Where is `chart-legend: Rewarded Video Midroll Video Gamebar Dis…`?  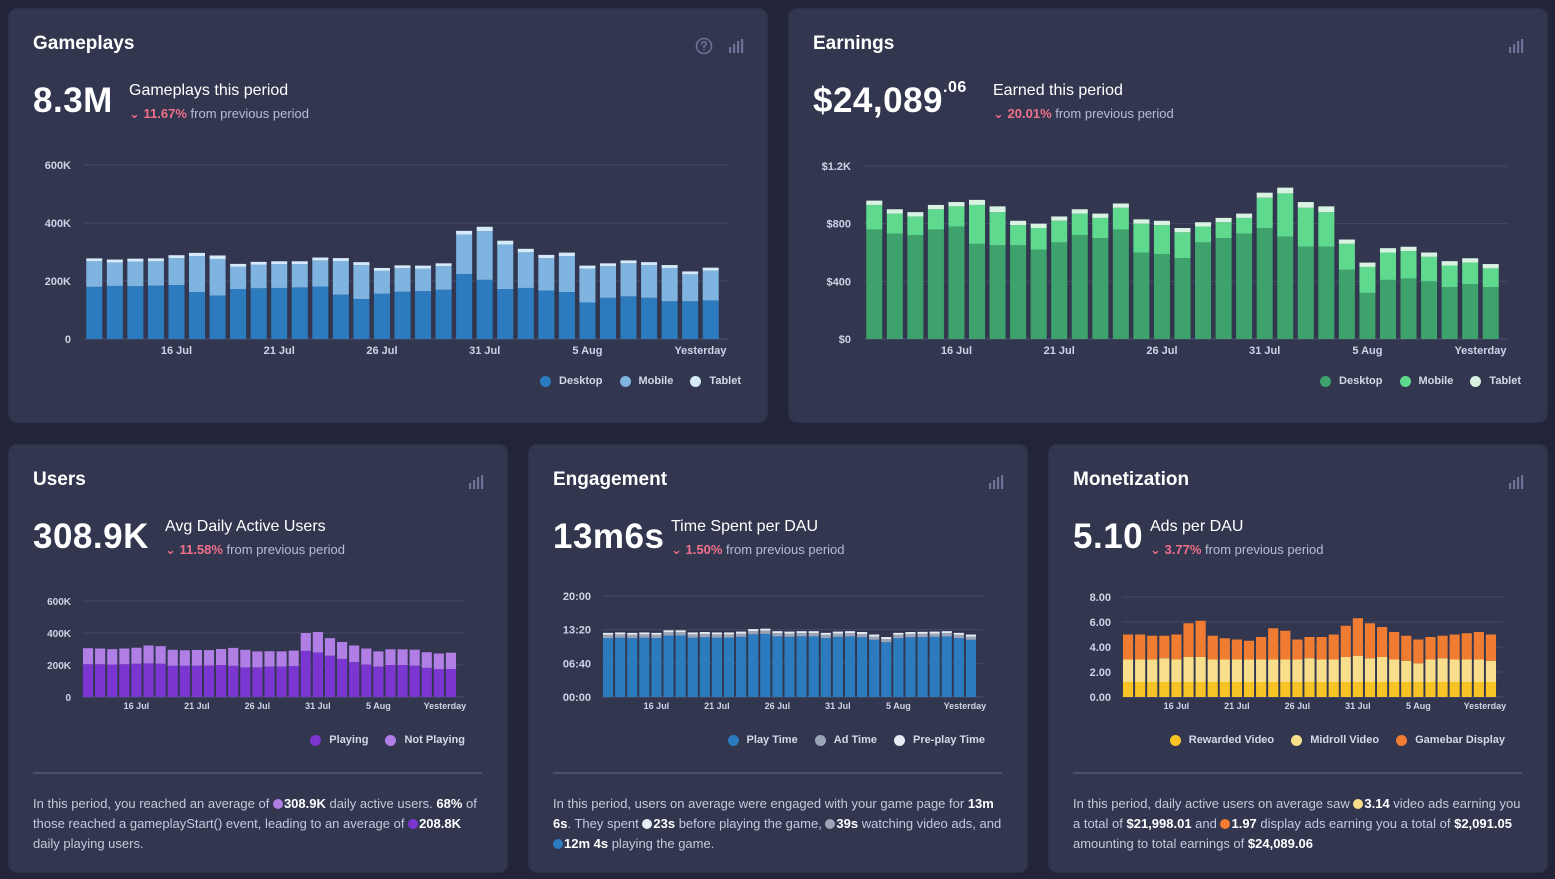
chart-legend: Rewarded Video Midroll Video Gamebar Dis… is located at coordinates (1330, 741).